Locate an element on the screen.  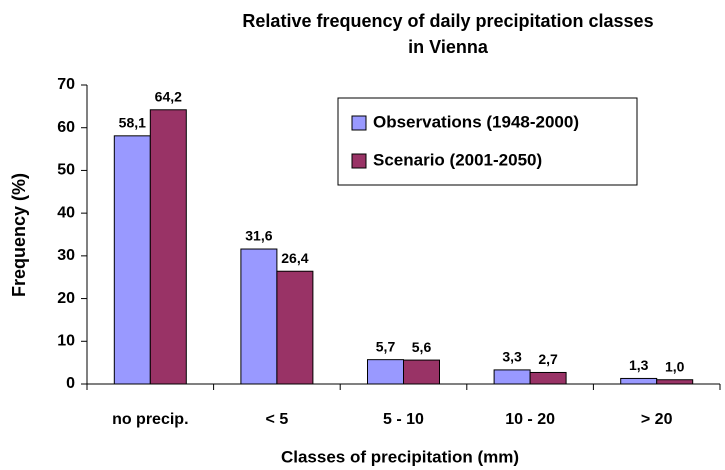
x-tick-label: 5 - 10 is located at coordinates (403, 419).